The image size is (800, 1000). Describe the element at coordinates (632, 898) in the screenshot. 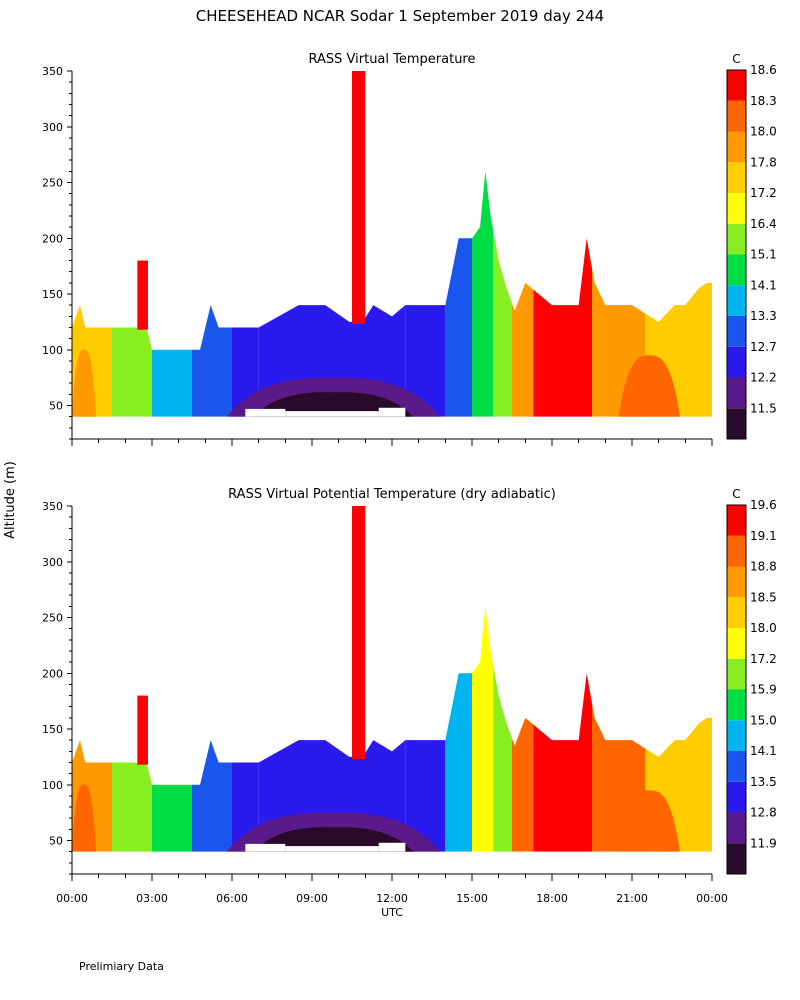

I see `x-tick-label: 21:00` at that location.